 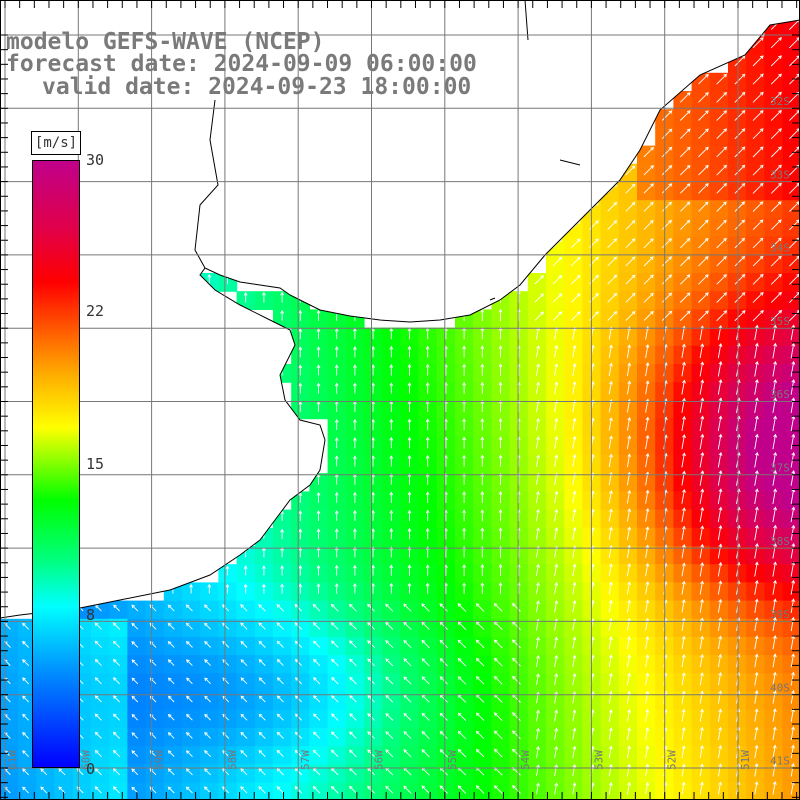 What do you see at coordinates (452, 760) in the screenshot?
I see `lon-label: 55W` at bounding box center [452, 760].